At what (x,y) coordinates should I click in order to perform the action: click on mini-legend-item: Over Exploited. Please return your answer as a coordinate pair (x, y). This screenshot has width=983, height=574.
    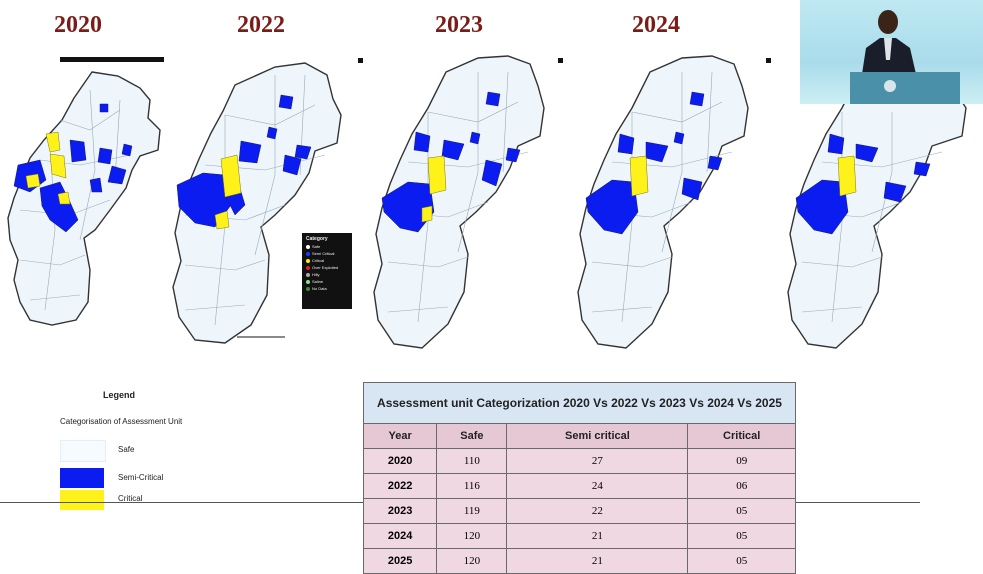
    Looking at the image, I should click on (327, 267).